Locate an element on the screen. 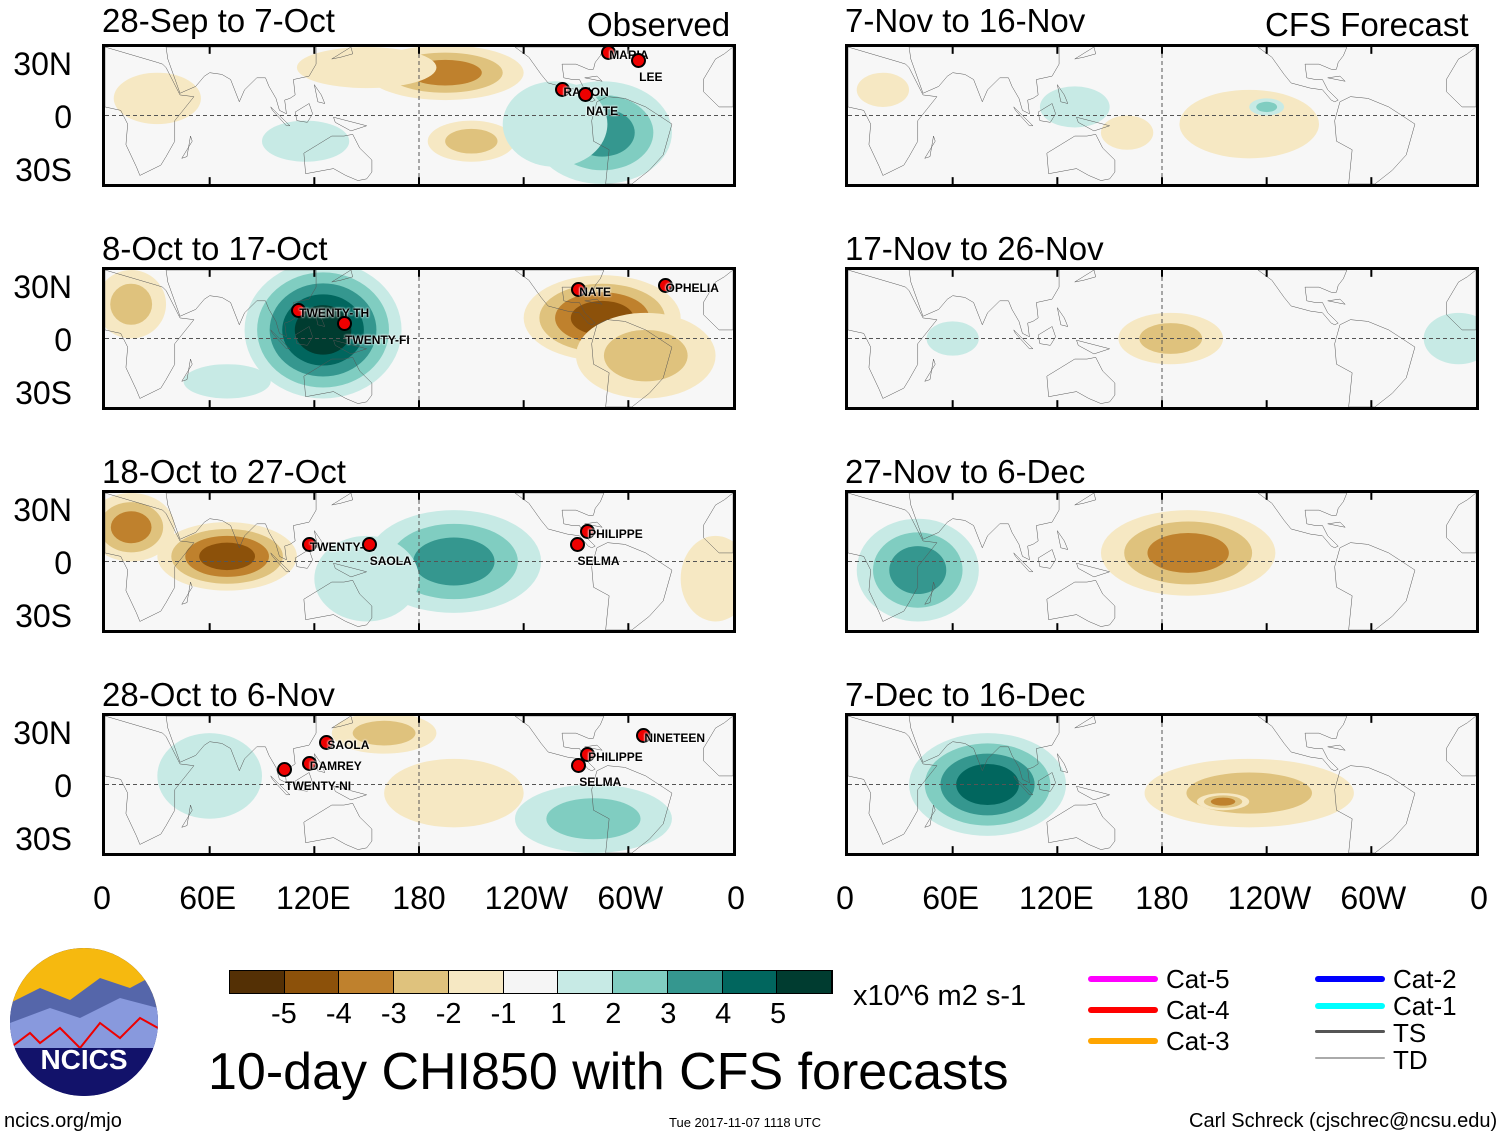  colorbar-label: 4 is located at coordinates (723, 1014).